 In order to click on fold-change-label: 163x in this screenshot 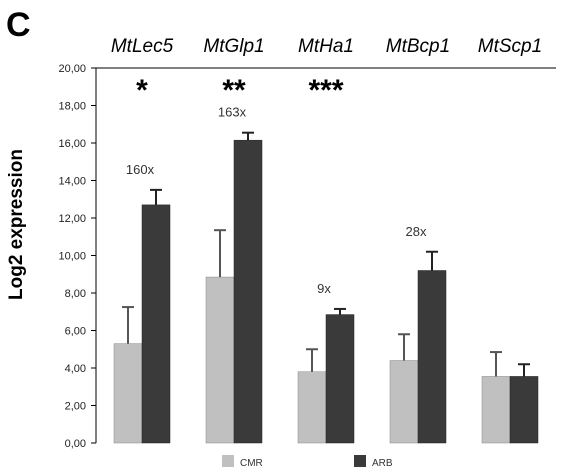, I will do `click(232, 112)`.